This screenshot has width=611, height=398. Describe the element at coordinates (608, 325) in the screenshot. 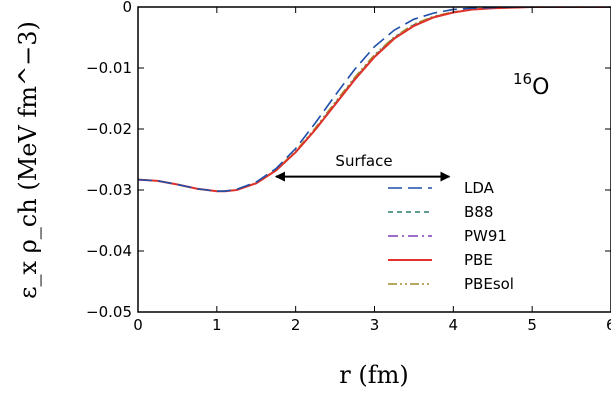

I see `x-tick-label: 6` at that location.